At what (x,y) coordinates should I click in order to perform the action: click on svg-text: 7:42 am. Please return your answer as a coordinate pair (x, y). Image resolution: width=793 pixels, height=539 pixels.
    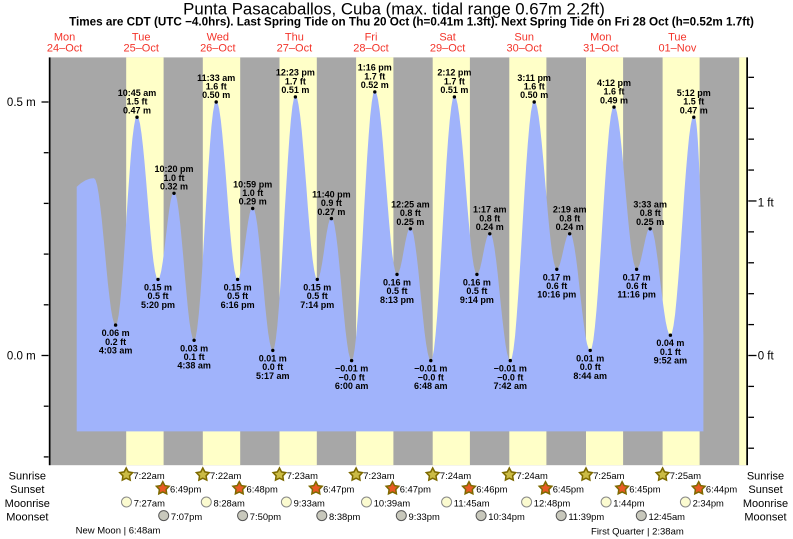
    Looking at the image, I should click on (511, 386).